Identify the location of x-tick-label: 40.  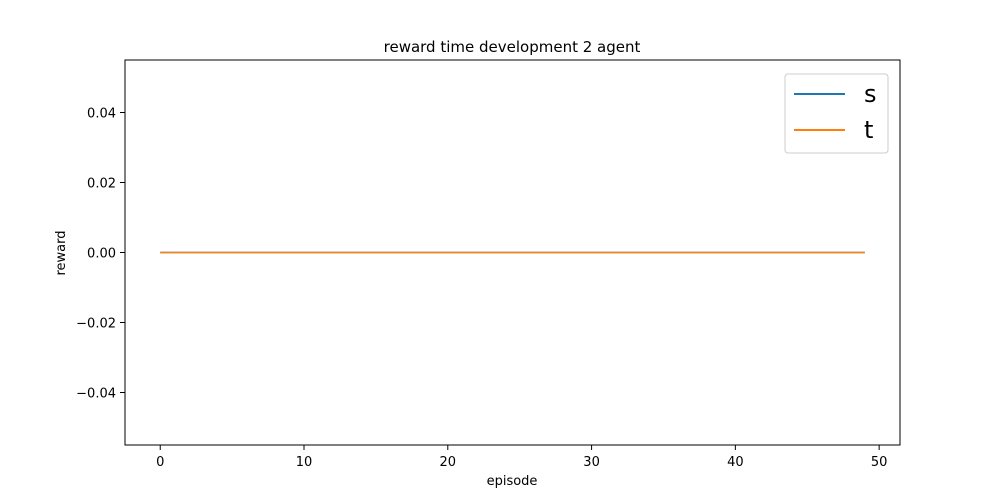
(735, 462).